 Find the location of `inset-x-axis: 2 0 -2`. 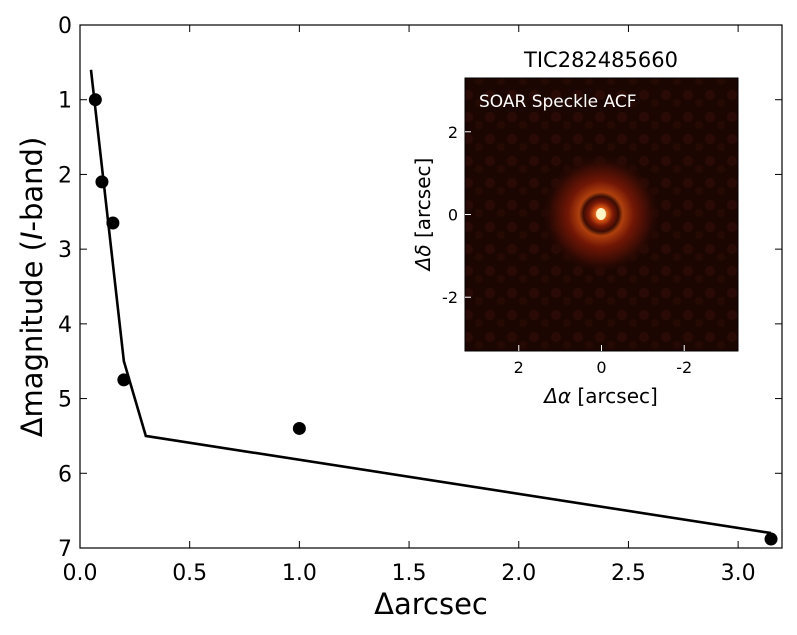

inset-x-axis: 2 0 -2 is located at coordinates (603, 361).